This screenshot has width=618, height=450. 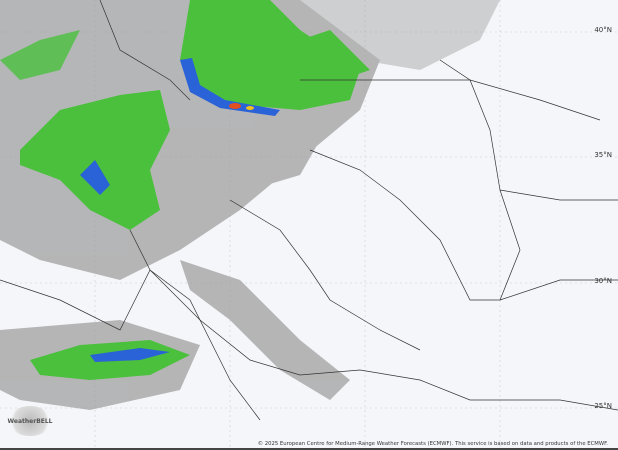 What do you see at coordinates (30, 421) in the screenshot?
I see `weatherbell-logo: WeatherBELL` at bounding box center [30, 421].